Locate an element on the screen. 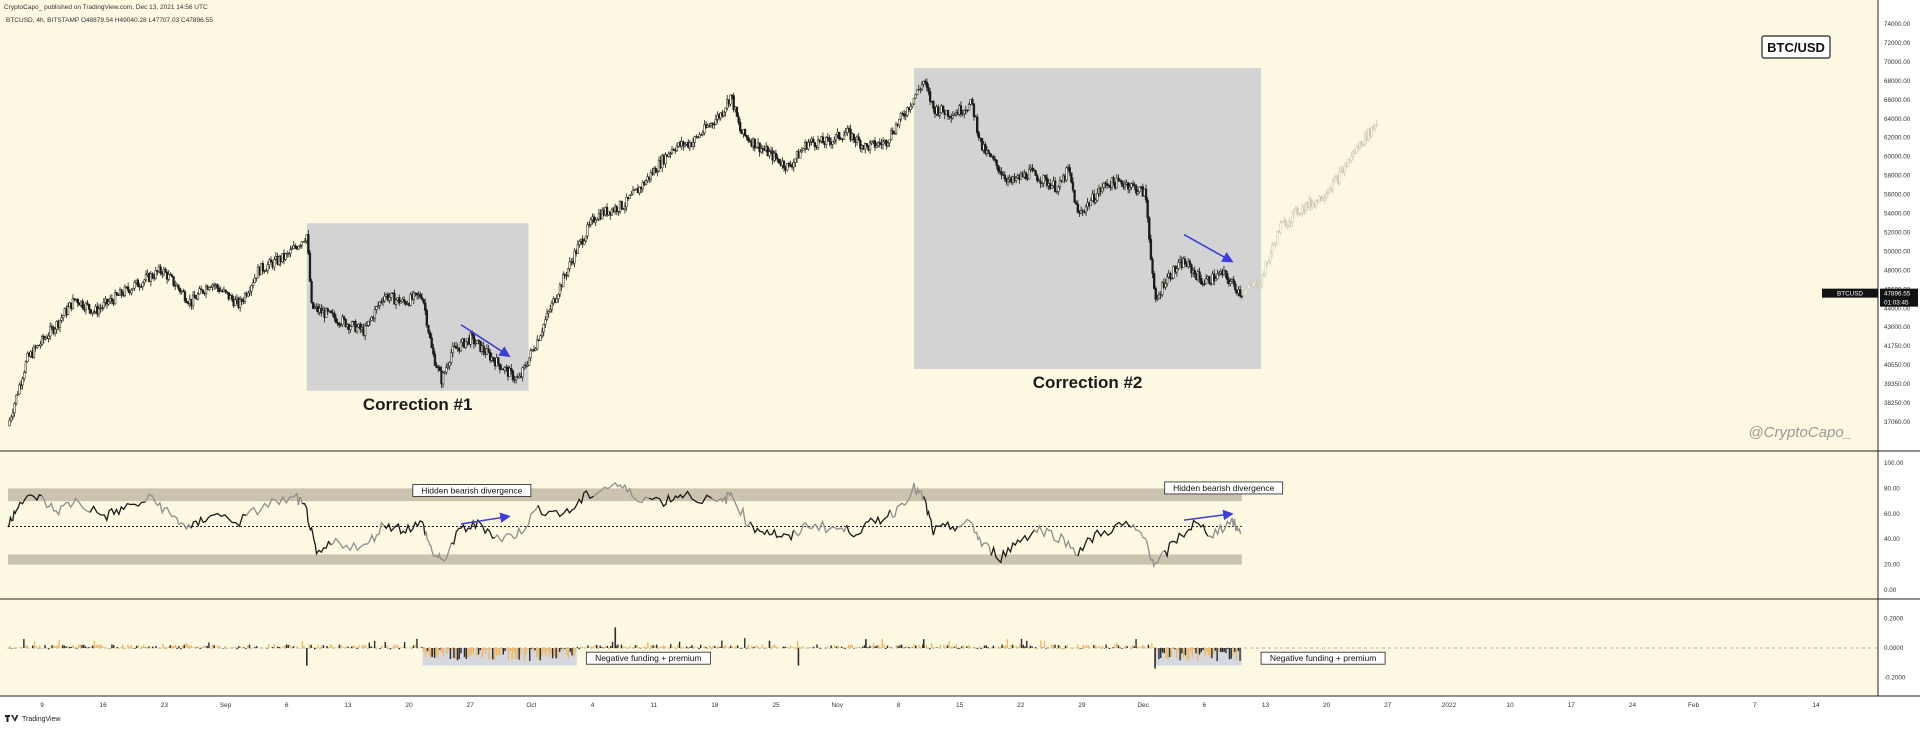 The width and height of the screenshot is (1920, 729). time-tick-label: 18 is located at coordinates (715, 705).